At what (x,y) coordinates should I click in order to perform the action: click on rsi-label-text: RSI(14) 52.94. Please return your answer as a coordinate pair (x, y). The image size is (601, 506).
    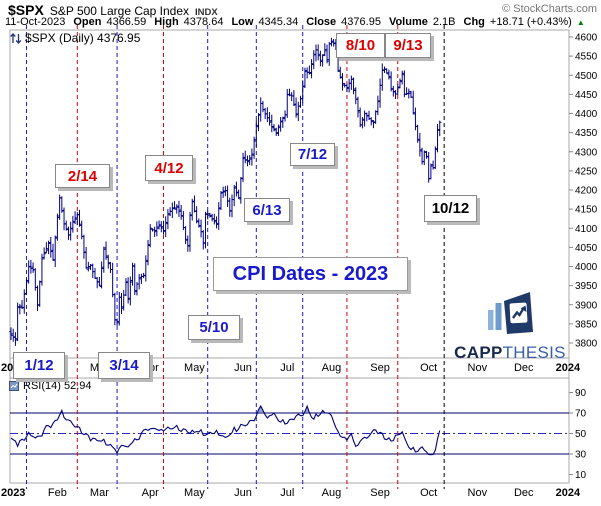
    Looking at the image, I should click on (57, 386).